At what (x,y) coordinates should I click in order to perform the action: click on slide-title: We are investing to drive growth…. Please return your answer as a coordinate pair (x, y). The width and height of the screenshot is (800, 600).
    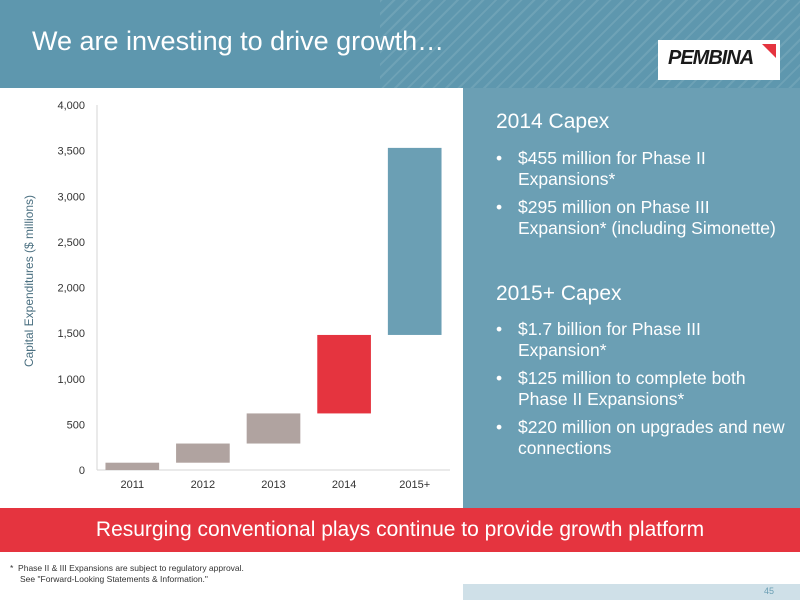
    Looking at the image, I should click on (238, 41).